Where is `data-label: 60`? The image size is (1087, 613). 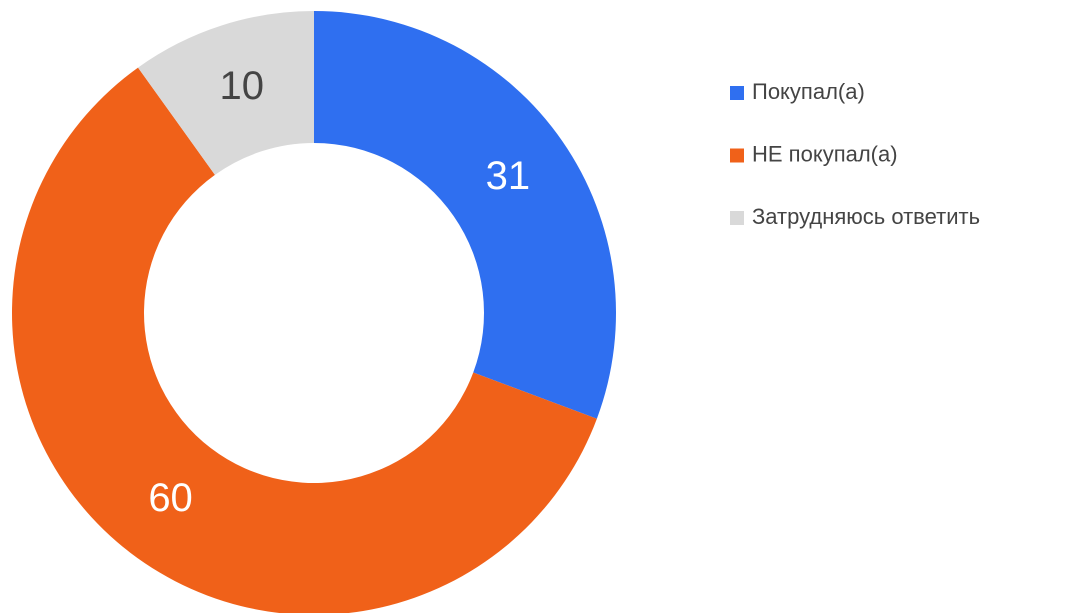 data-label: 60 is located at coordinates (170, 498).